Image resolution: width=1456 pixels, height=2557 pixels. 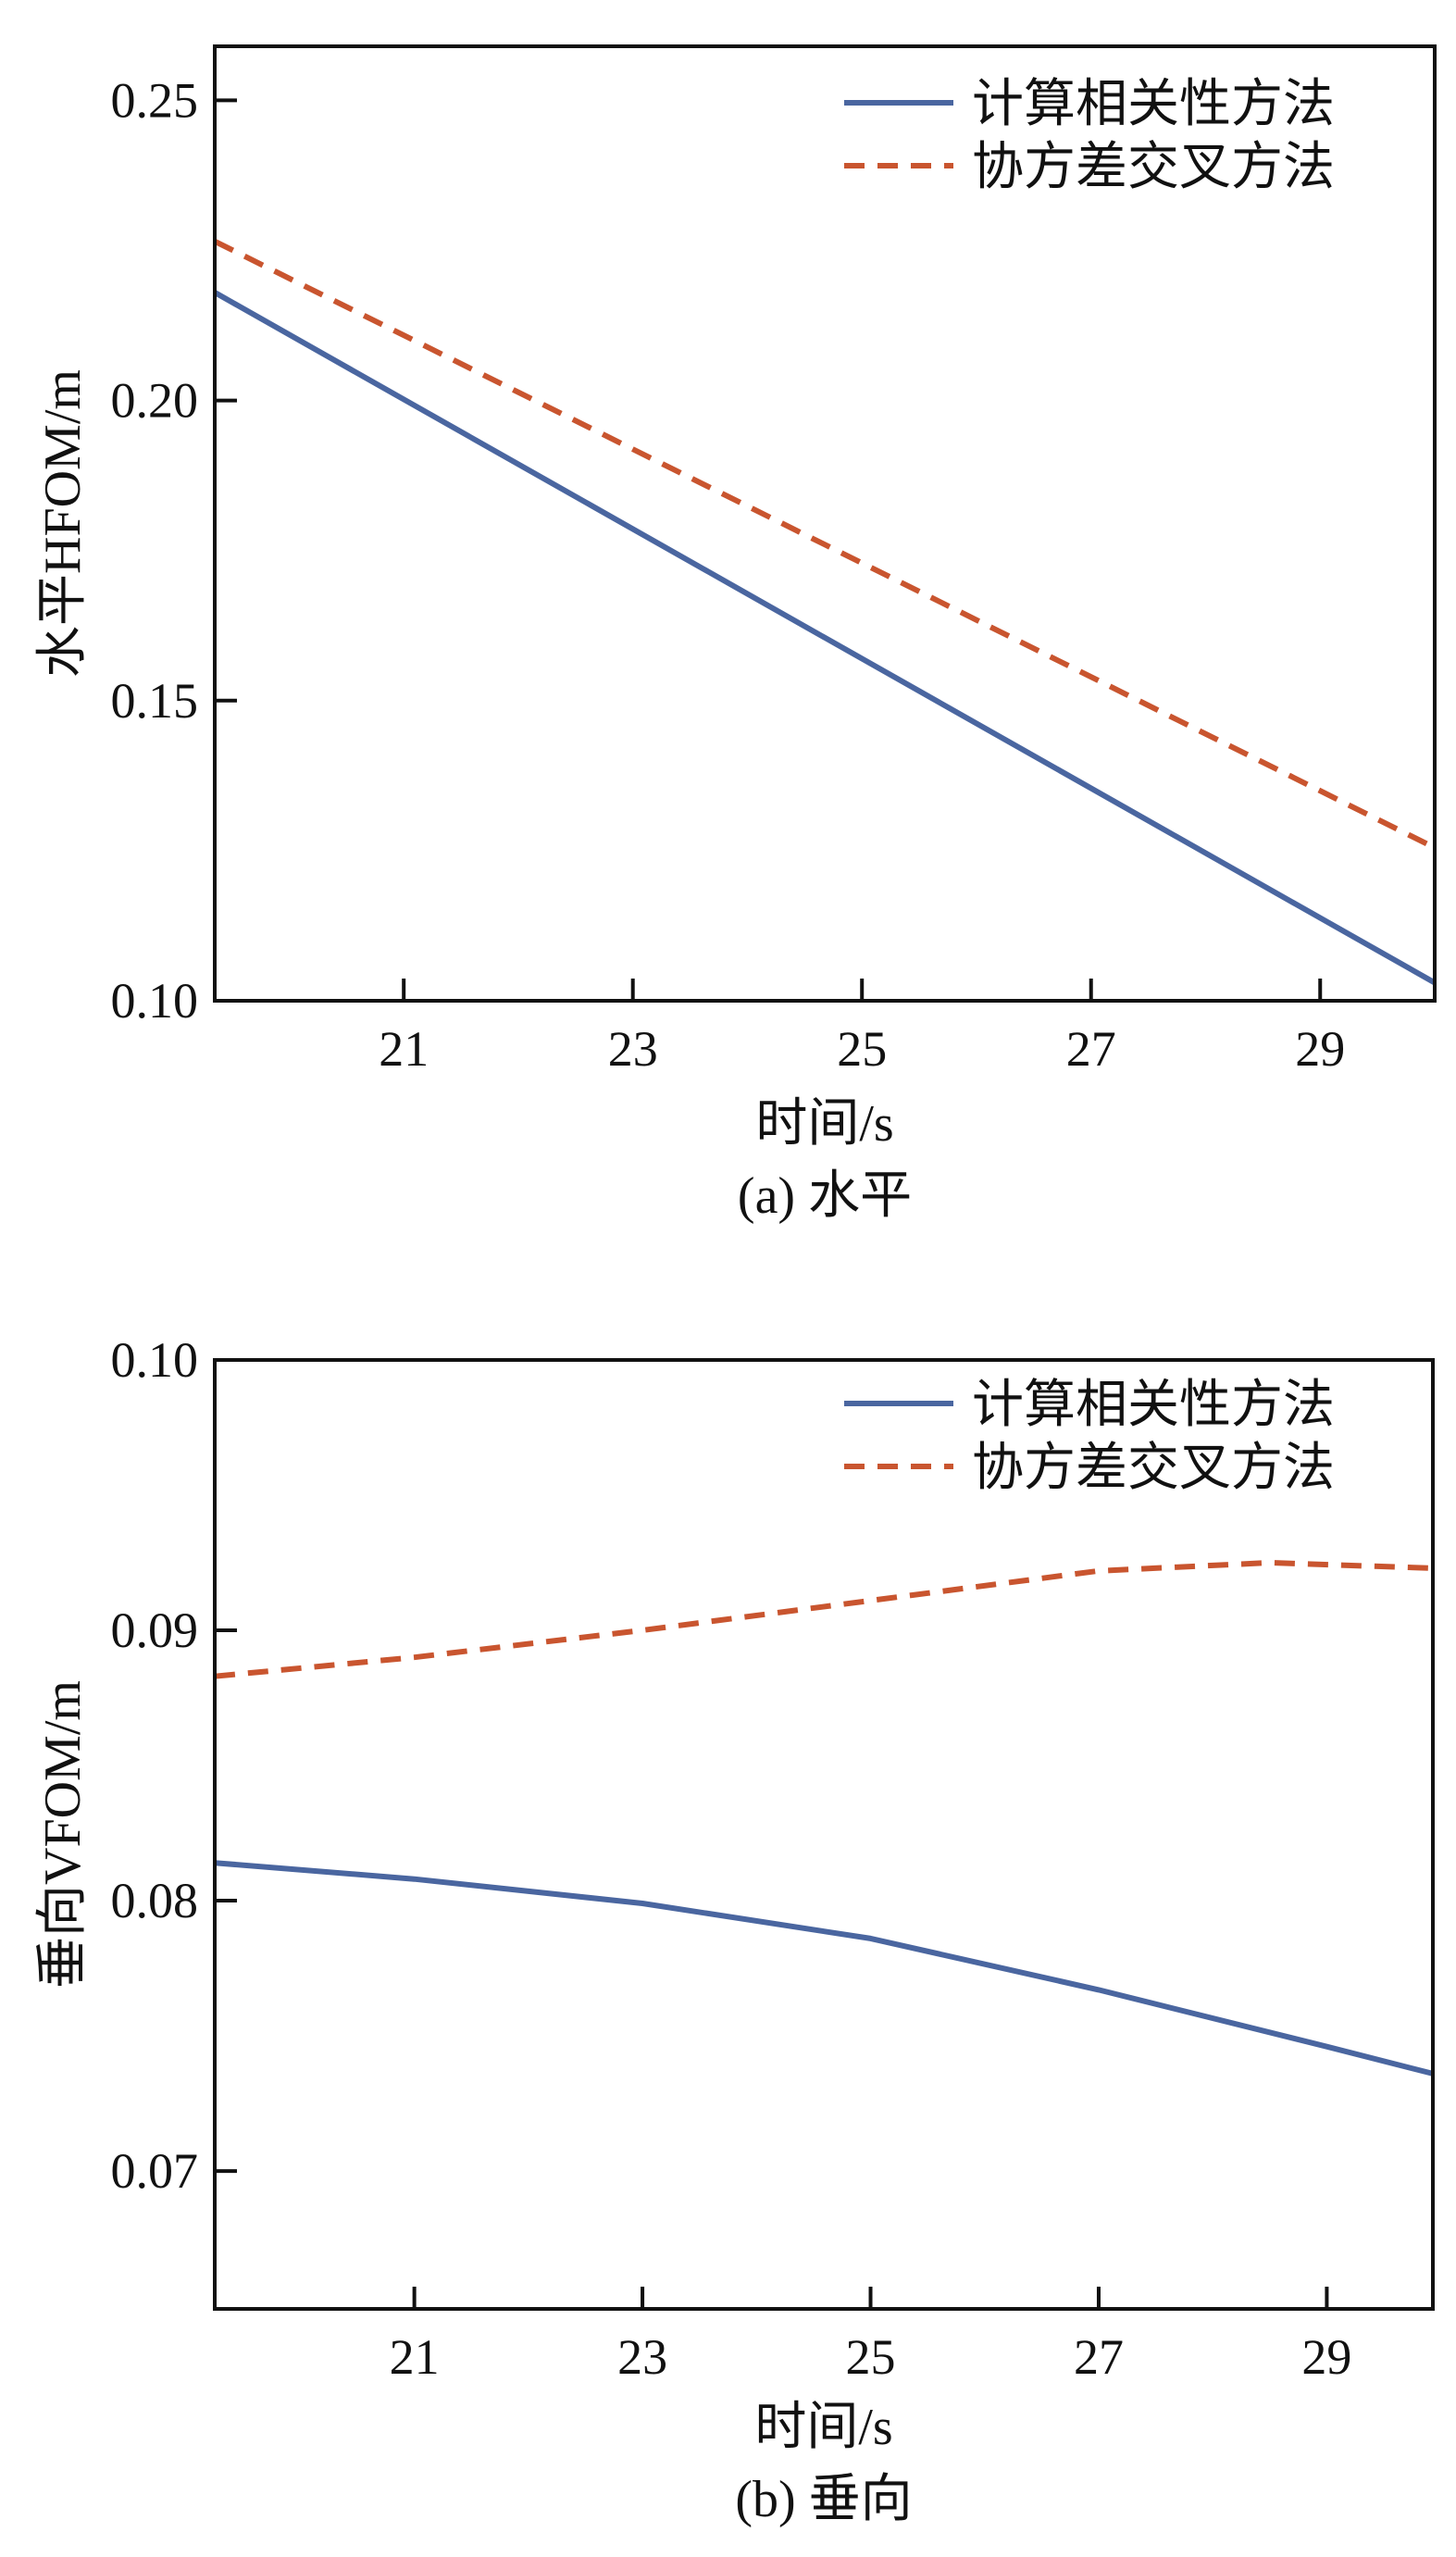 What do you see at coordinates (155, 1630) in the screenshot?
I see `y-tick-label: 0.09` at bounding box center [155, 1630].